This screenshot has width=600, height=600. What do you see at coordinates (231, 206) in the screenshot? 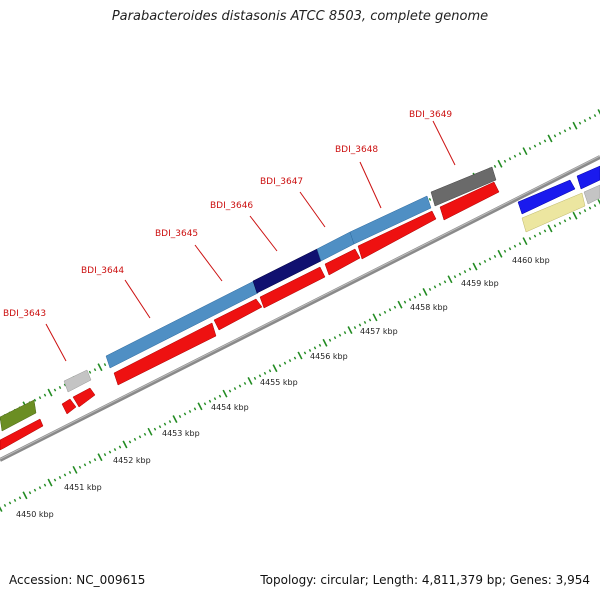
I see `gene-label: BDI_3646` at bounding box center [231, 206].